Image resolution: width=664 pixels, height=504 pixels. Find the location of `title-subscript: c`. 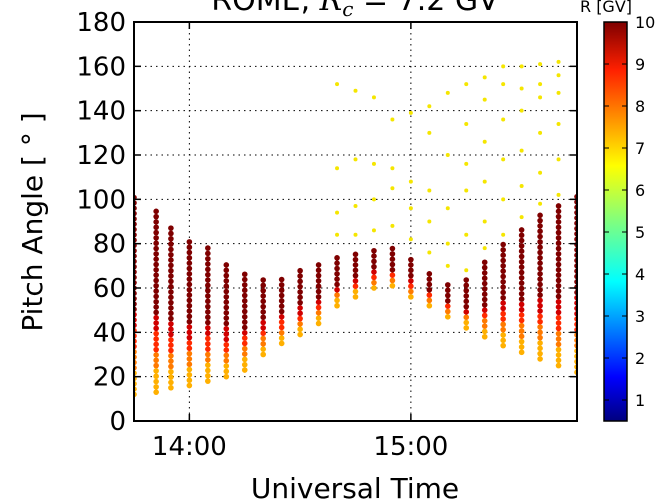

title-subscript: c is located at coordinates (347, 10).